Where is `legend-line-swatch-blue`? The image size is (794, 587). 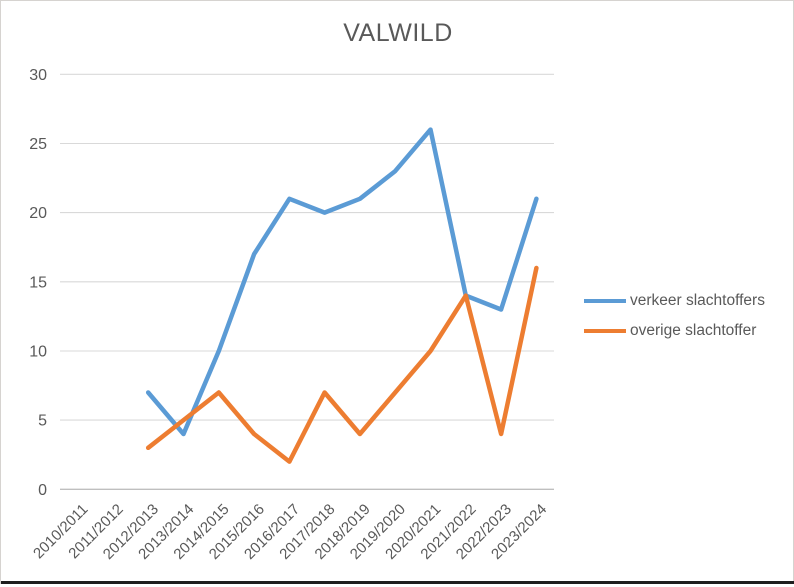
legend-line-swatch-blue is located at coordinates (605, 301).